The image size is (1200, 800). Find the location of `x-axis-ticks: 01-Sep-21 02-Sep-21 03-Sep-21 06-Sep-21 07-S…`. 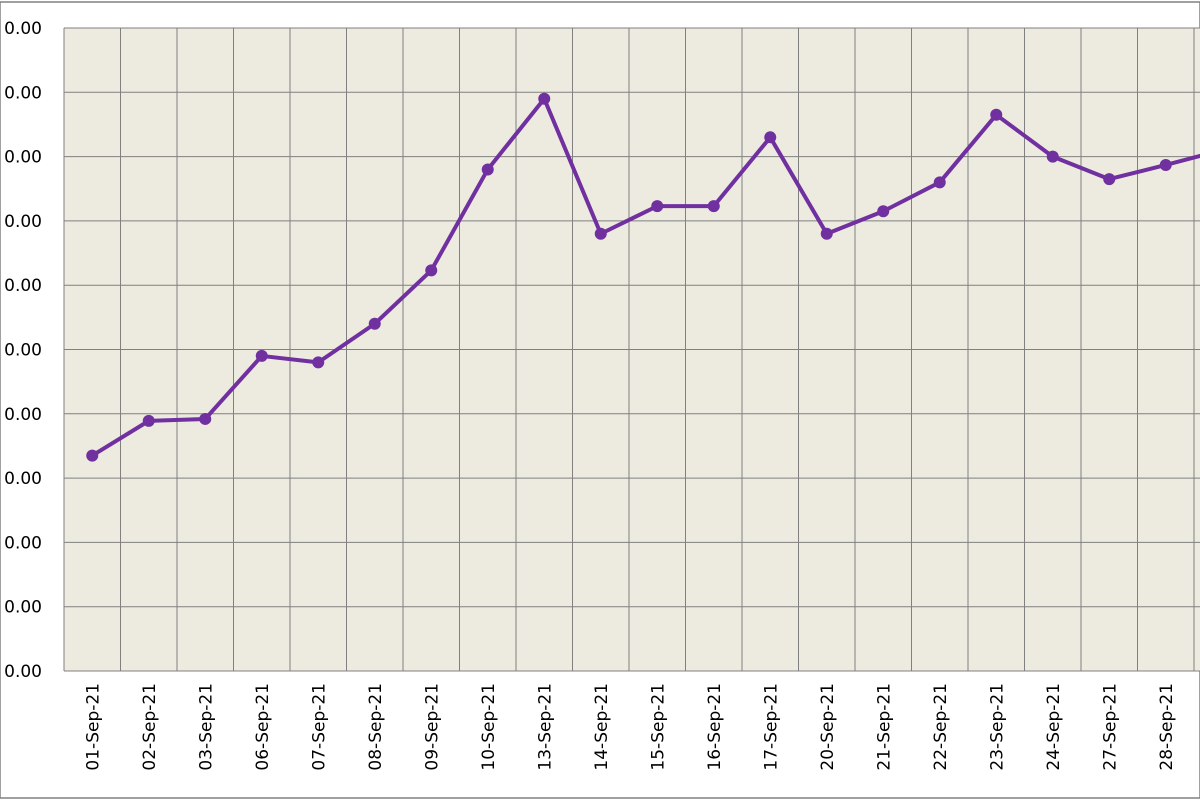

x-axis-ticks: 01-Sep-21 02-Sep-21 03-Sep-21 06-Sep-21 07-S… is located at coordinates (630, 727).